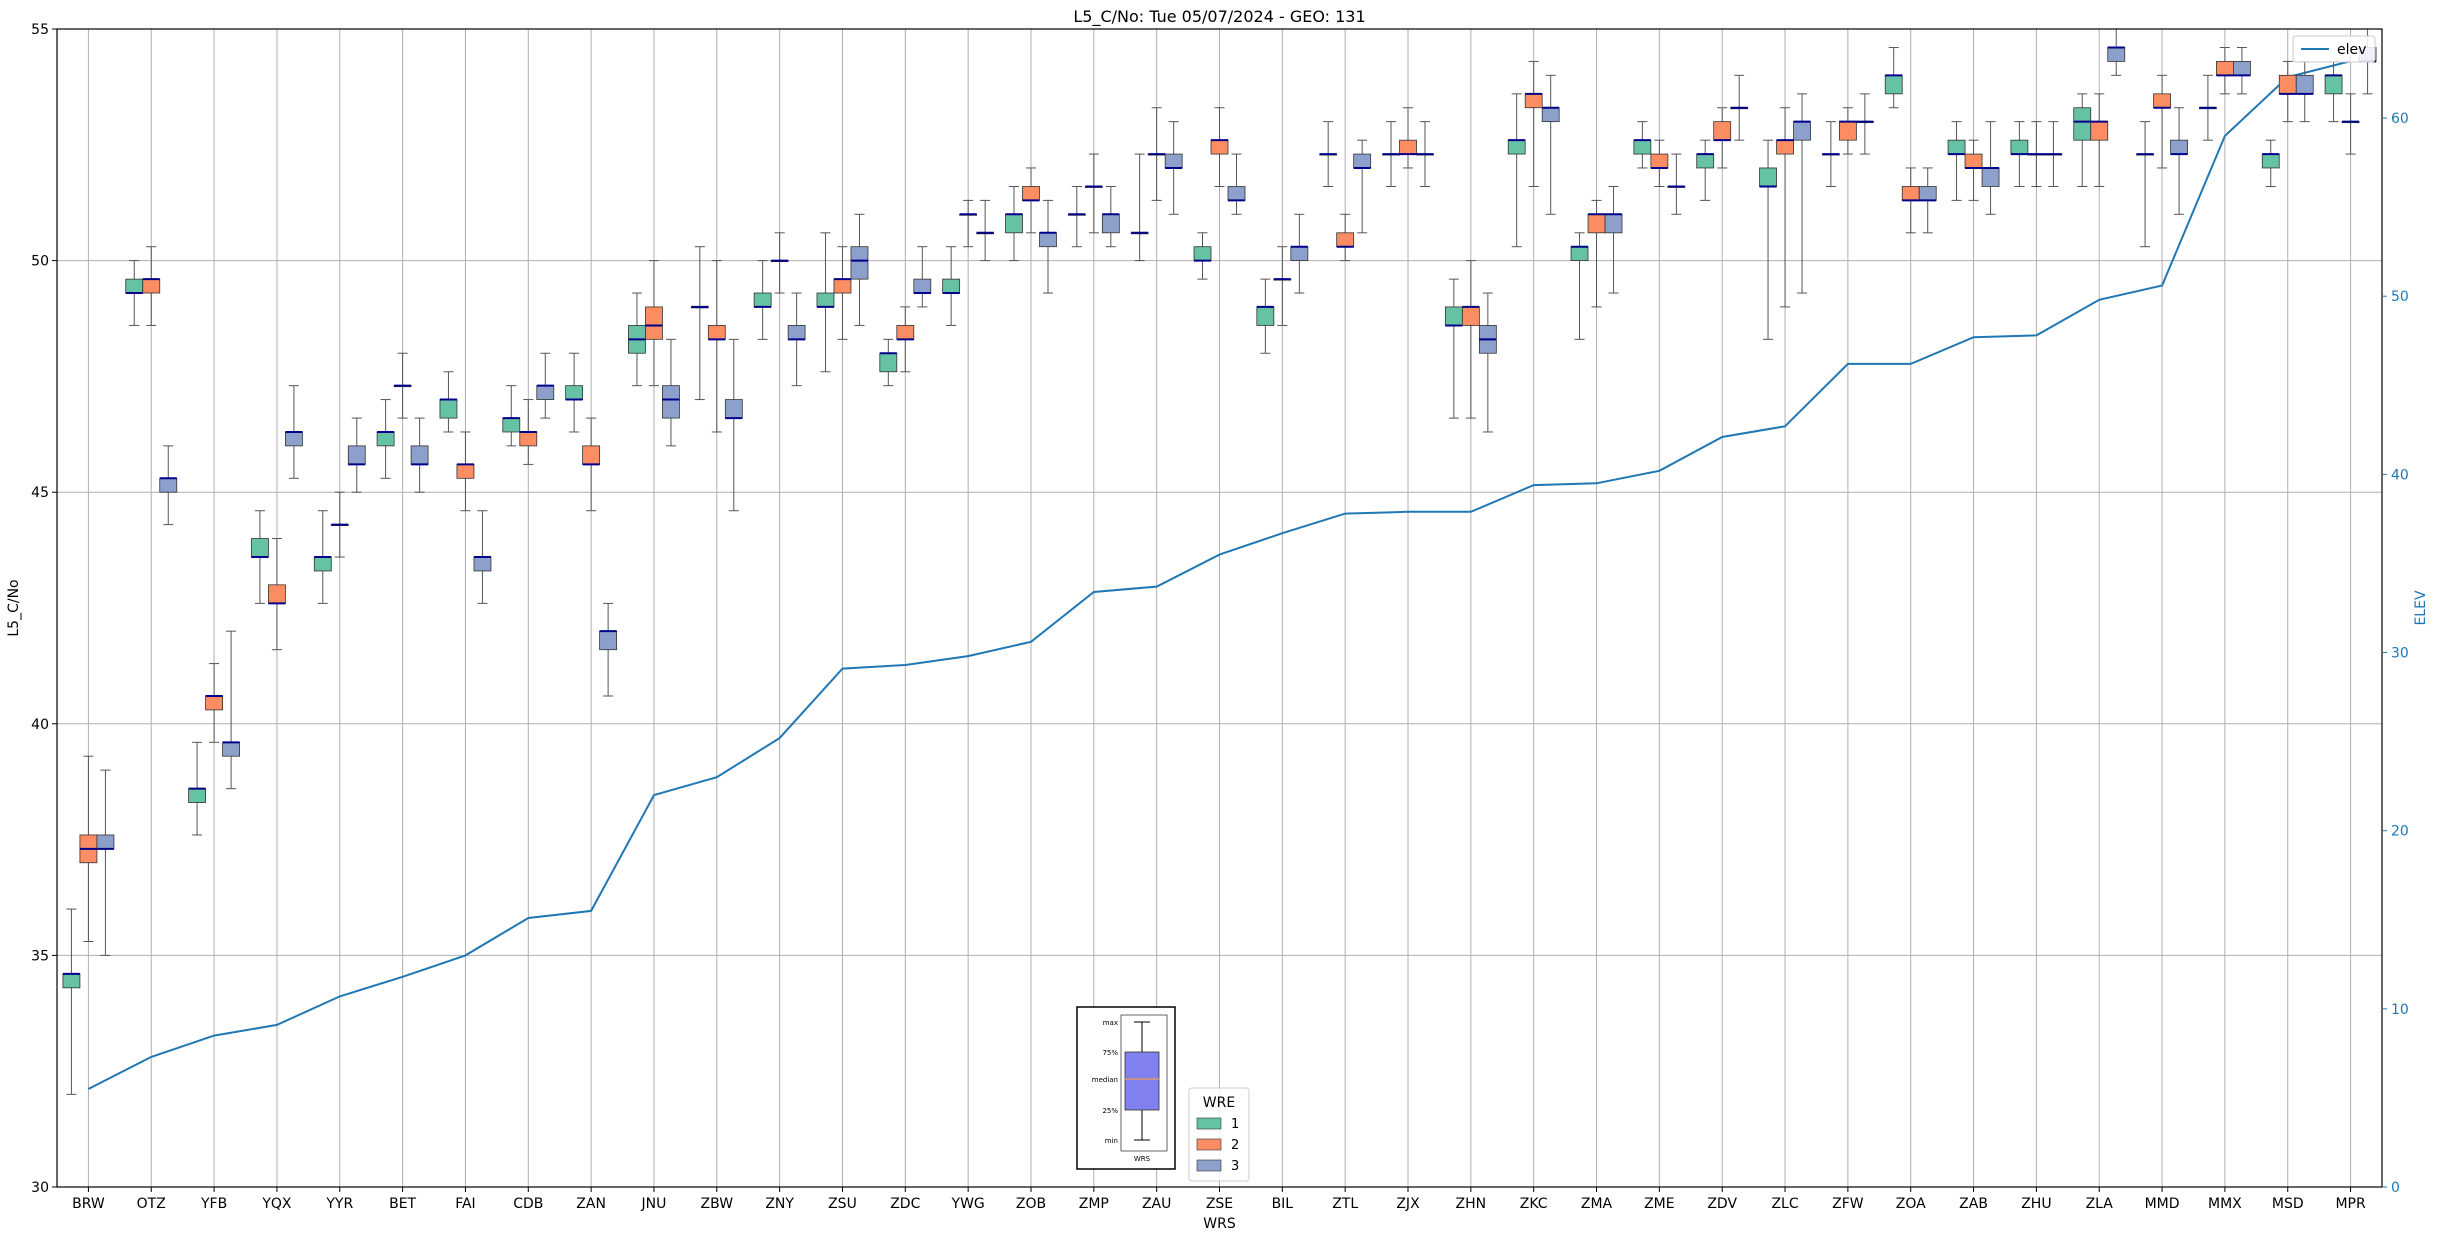  What do you see at coordinates (2019, 154) in the screenshot?
I see `box-wre-1-zhu` at bounding box center [2019, 154].